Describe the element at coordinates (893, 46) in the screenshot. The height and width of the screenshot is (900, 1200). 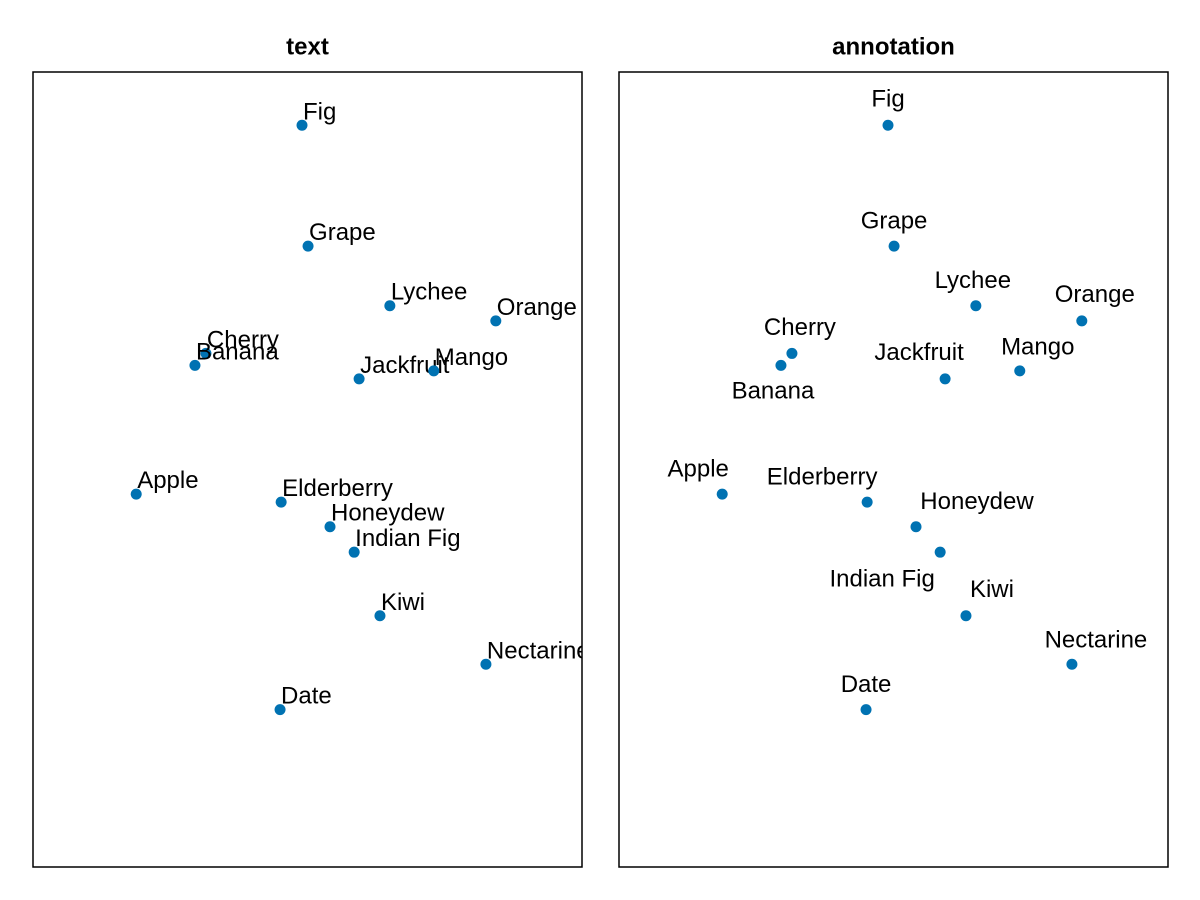
I see `panel-title: annotation` at that location.